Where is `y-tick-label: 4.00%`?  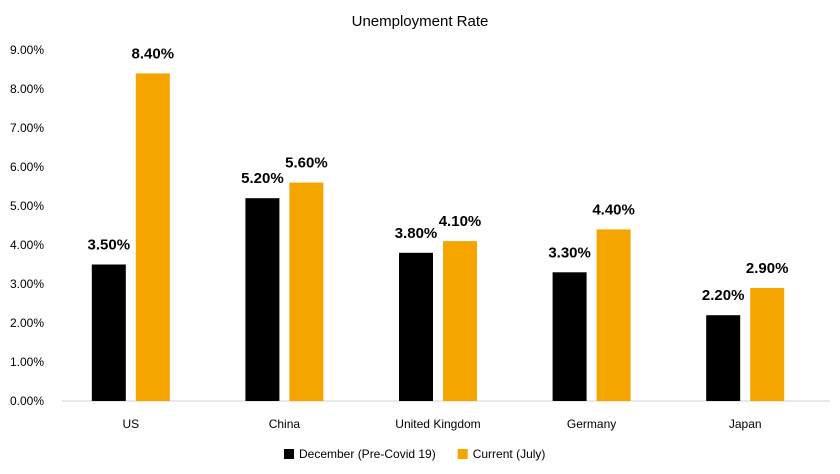 y-tick-label: 4.00% is located at coordinates (27, 245).